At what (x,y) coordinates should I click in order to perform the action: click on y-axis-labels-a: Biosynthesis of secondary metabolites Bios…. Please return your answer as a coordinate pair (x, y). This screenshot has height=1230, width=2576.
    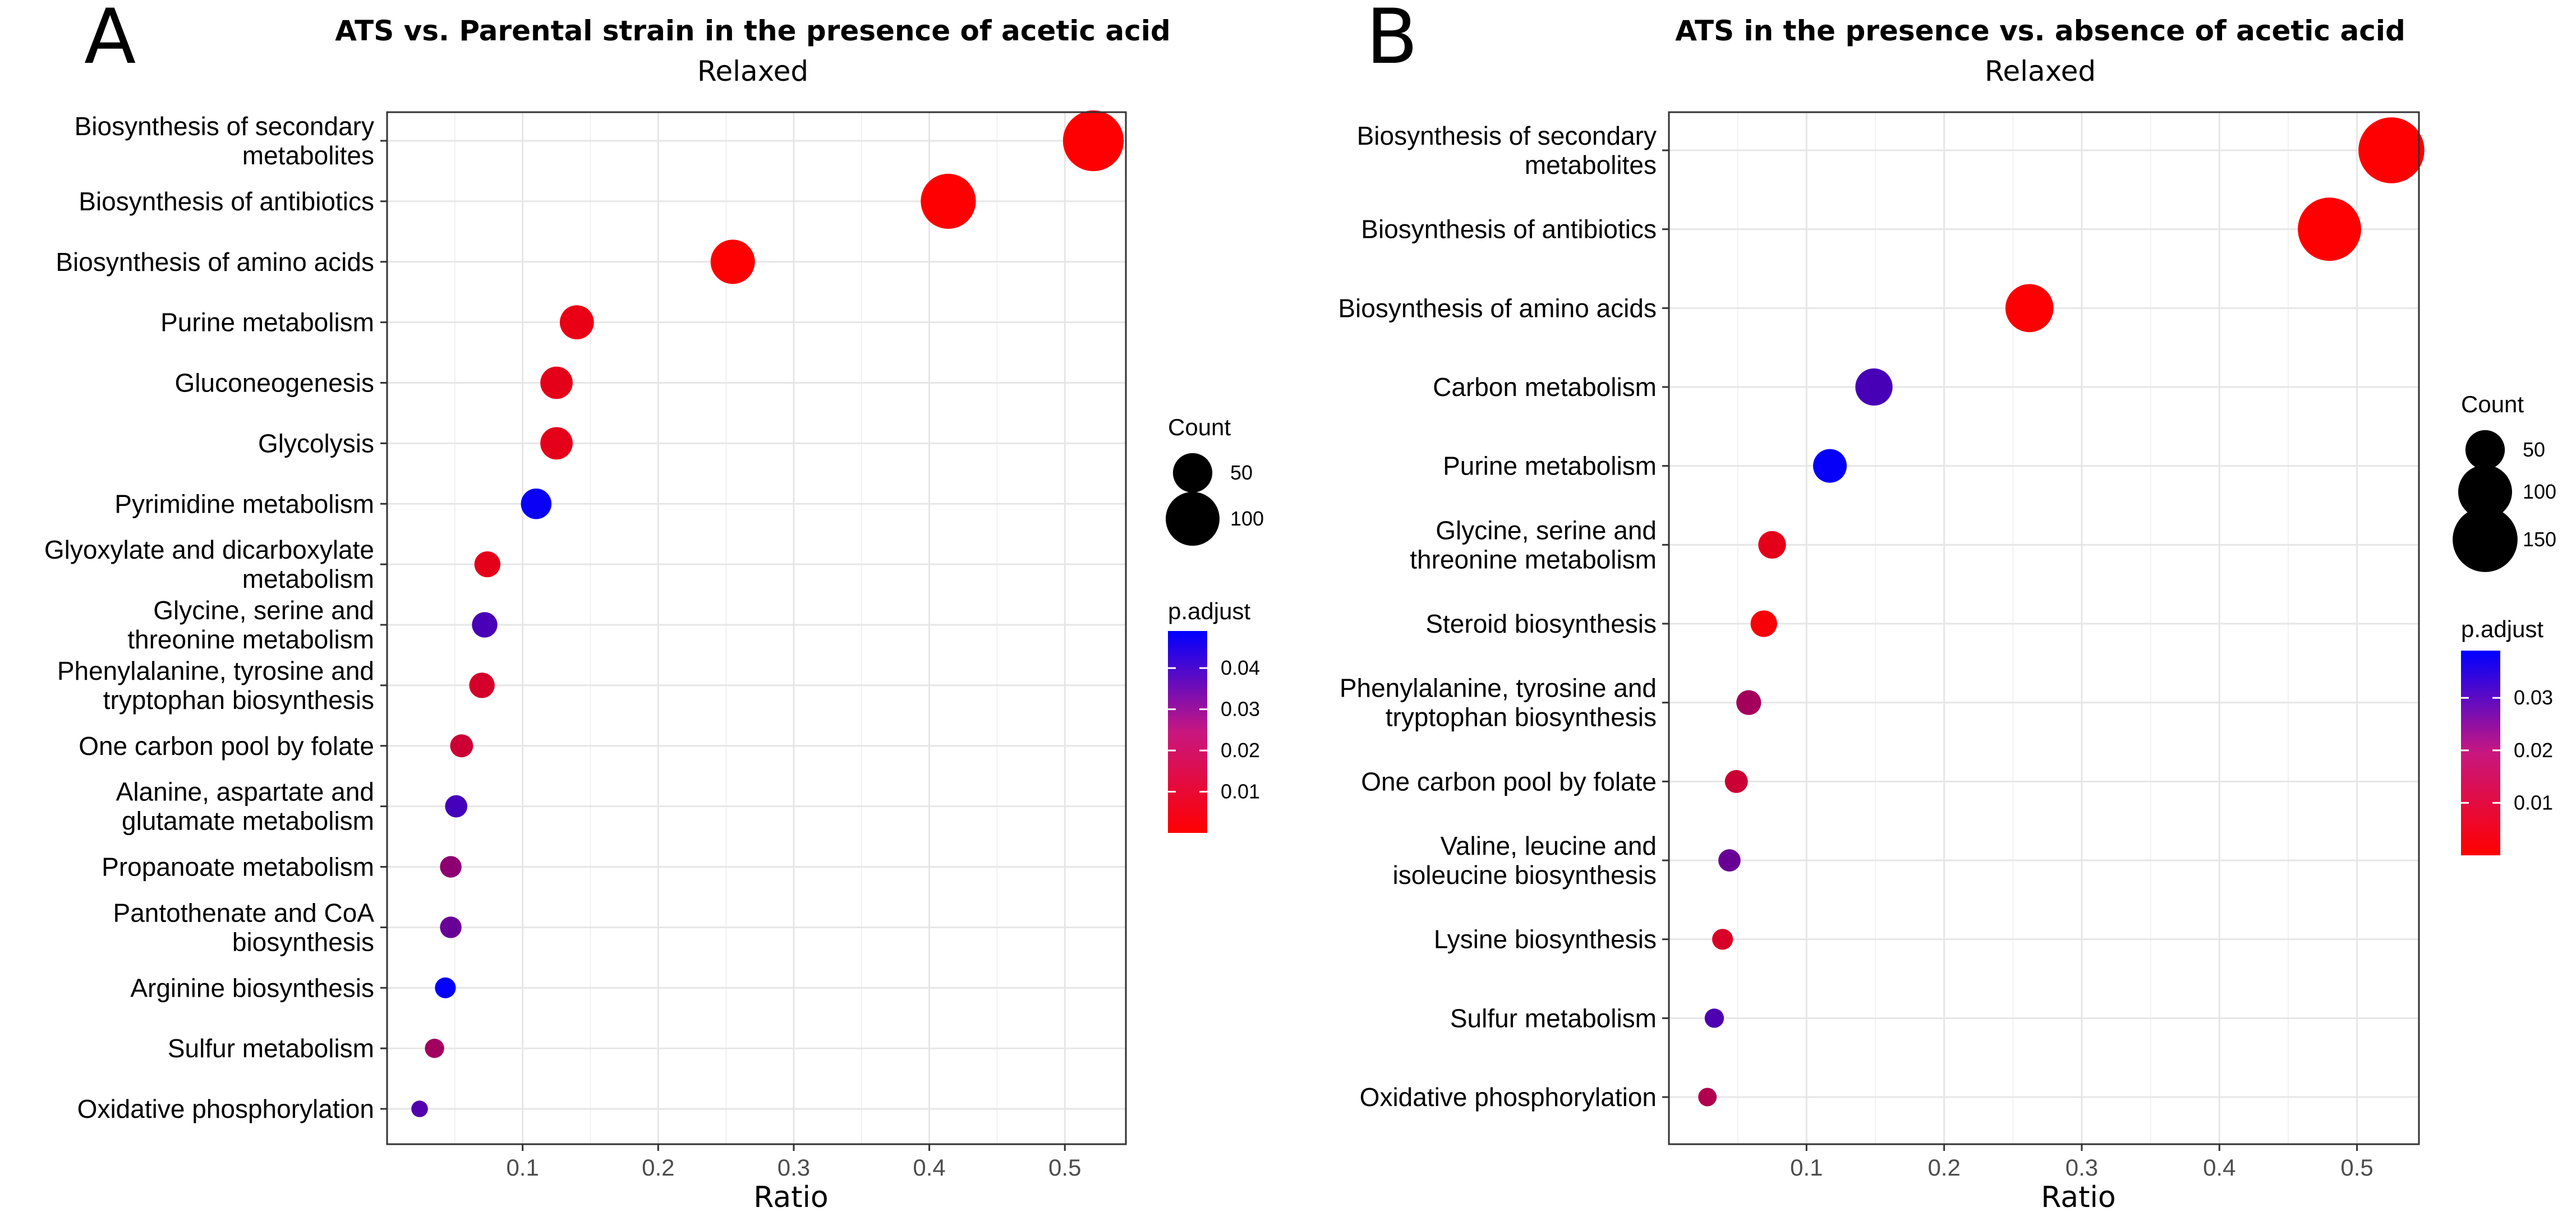
    Looking at the image, I should click on (209, 617).